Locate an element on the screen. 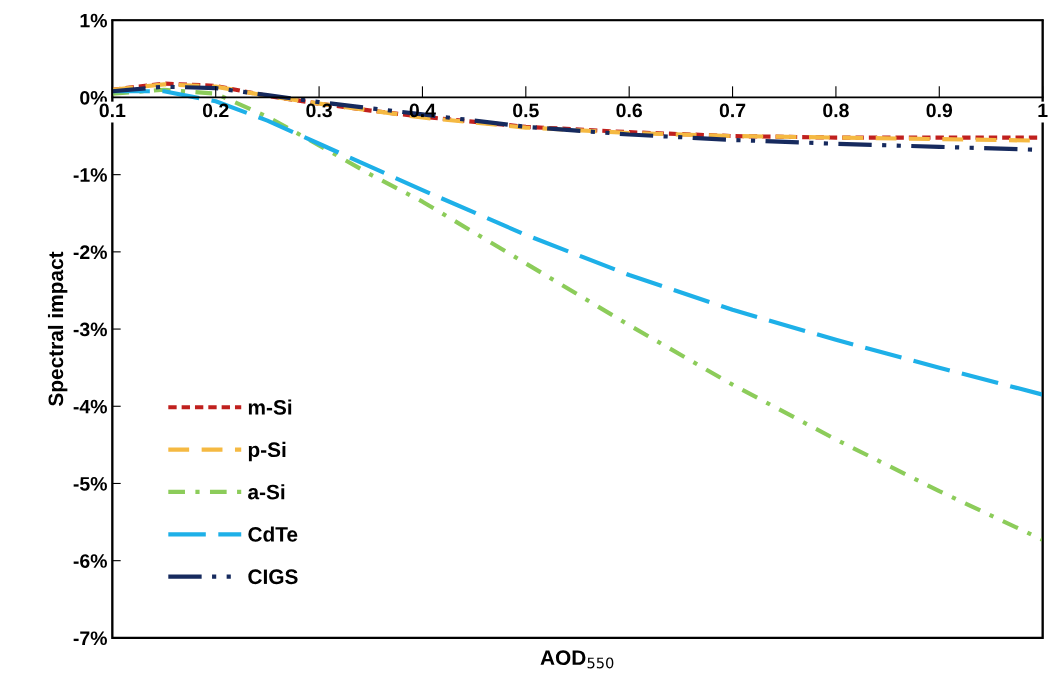 Image resolution: width=1050 pixels, height=675 pixels. y-tick-label: -7% is located at coordinates (90, 638).